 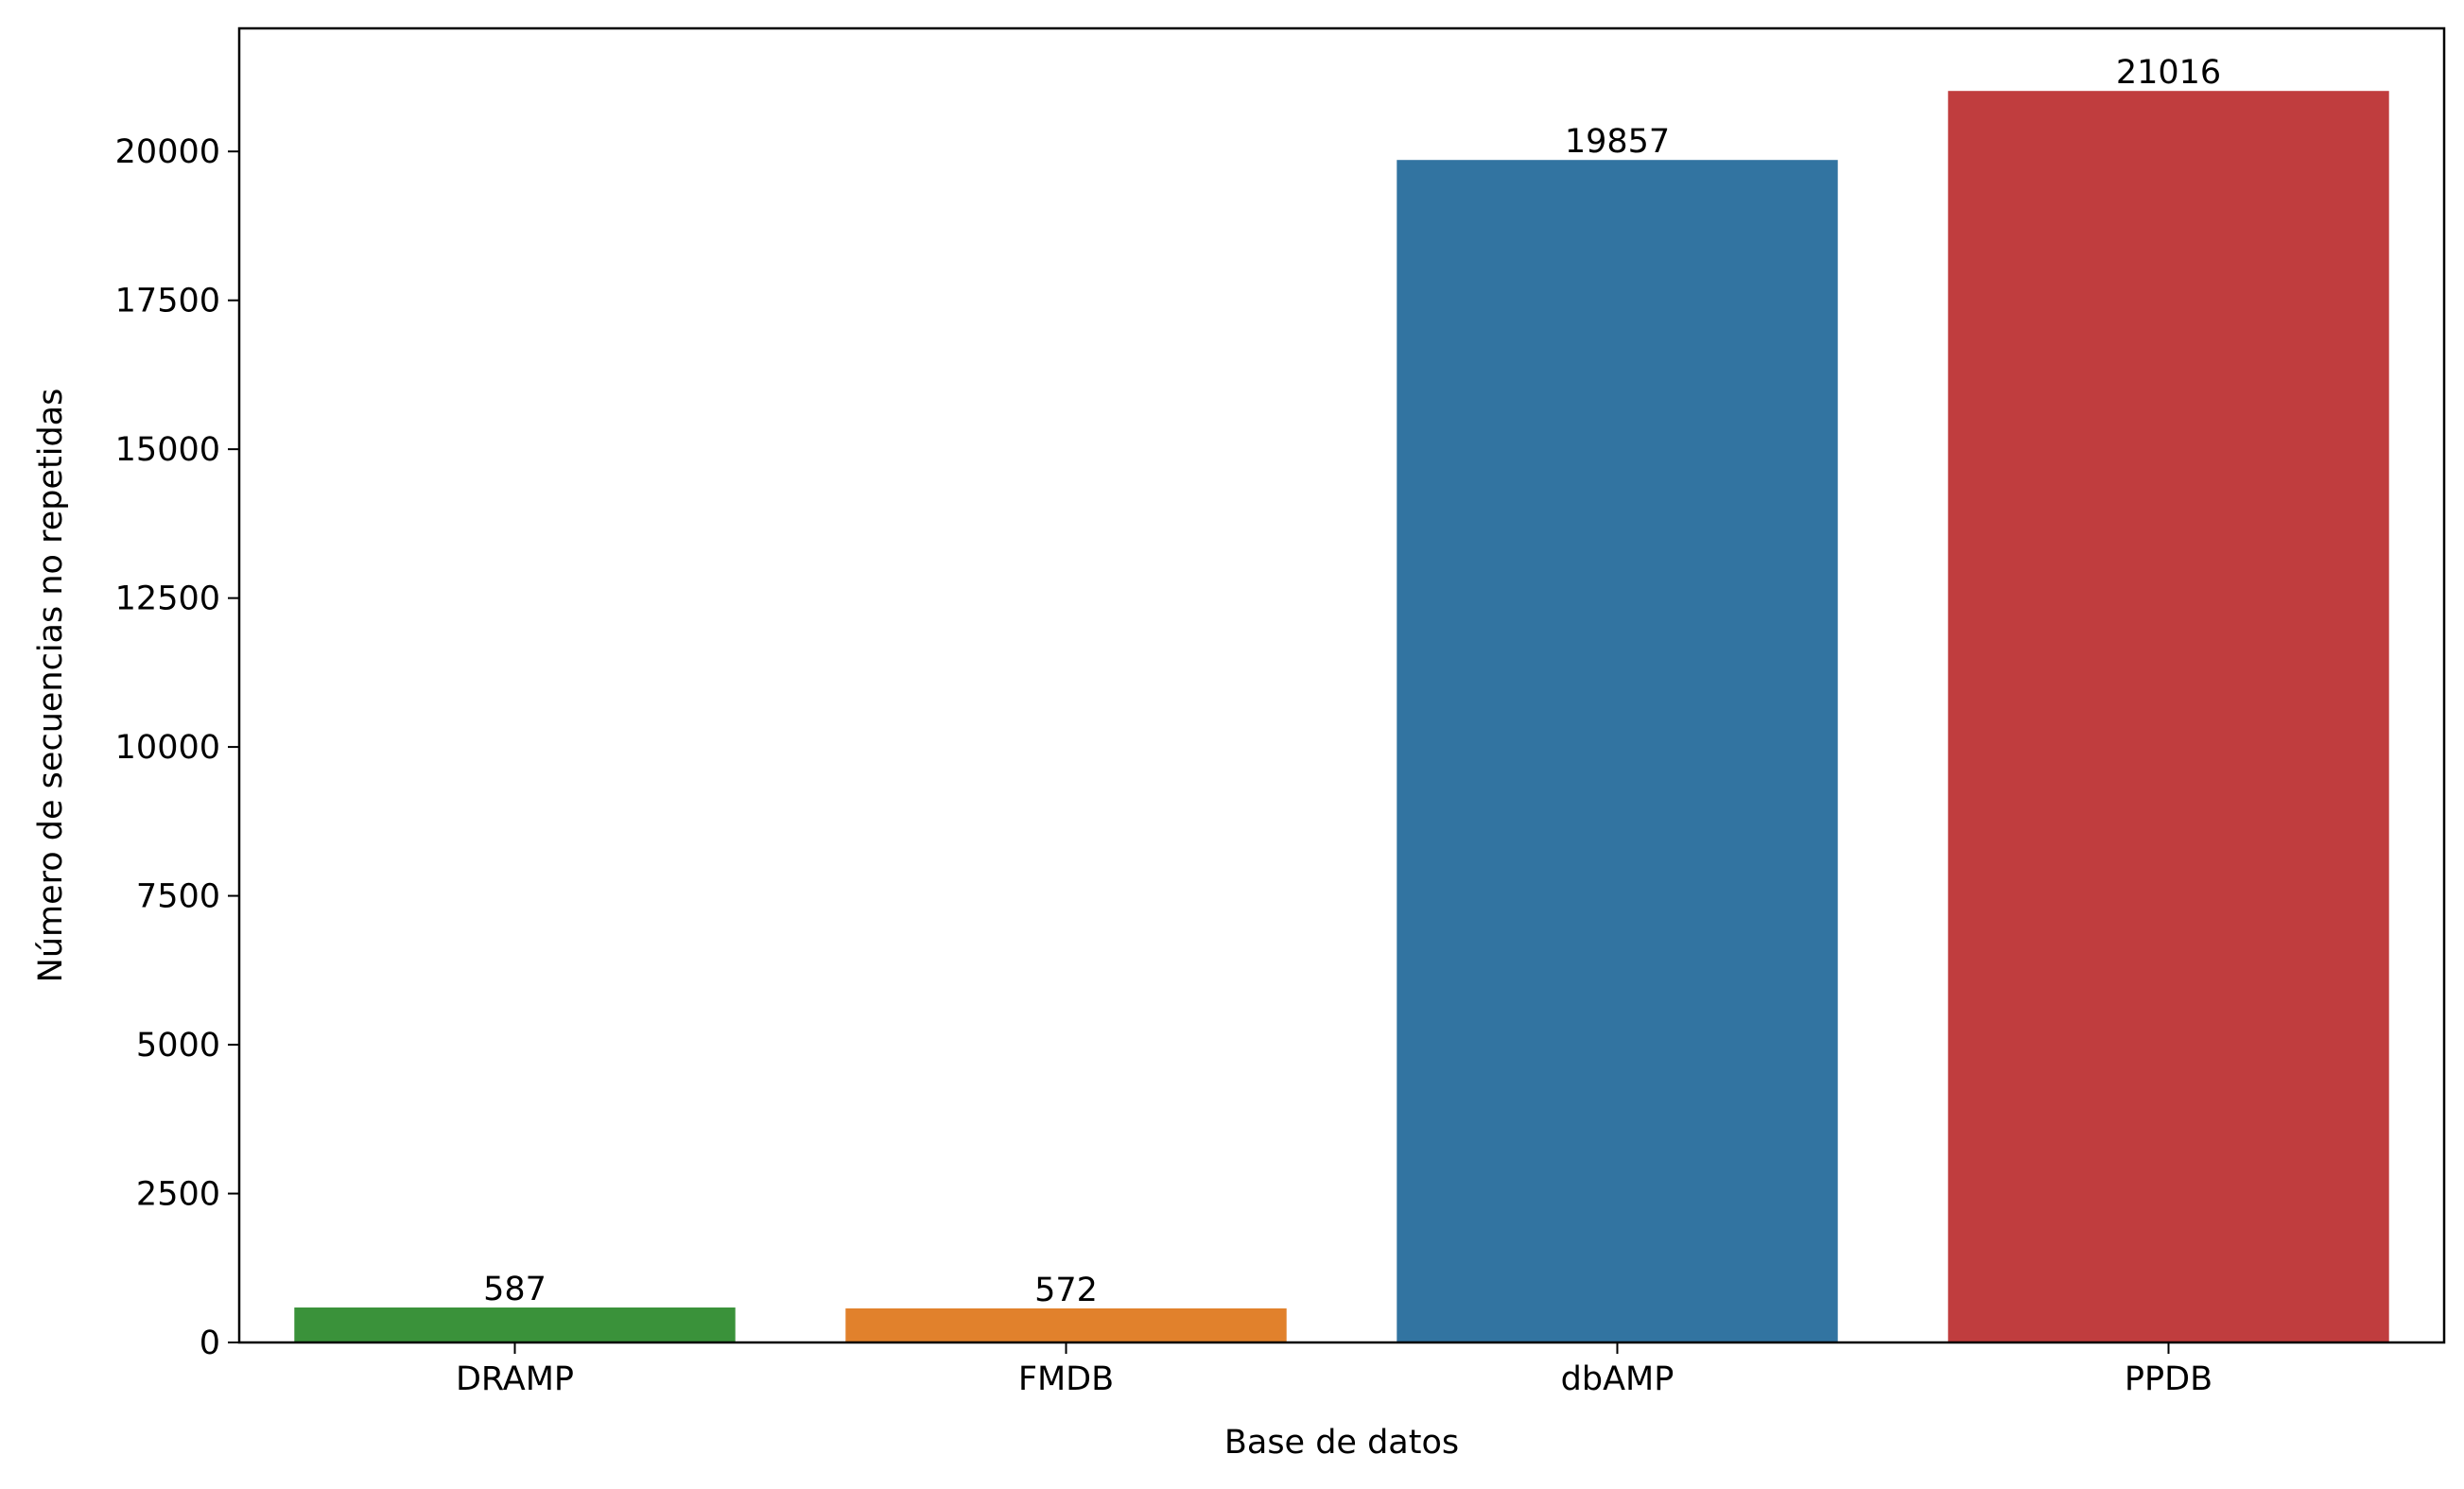 I want to click on bar-dbamp, so click(x=1617, y=751).